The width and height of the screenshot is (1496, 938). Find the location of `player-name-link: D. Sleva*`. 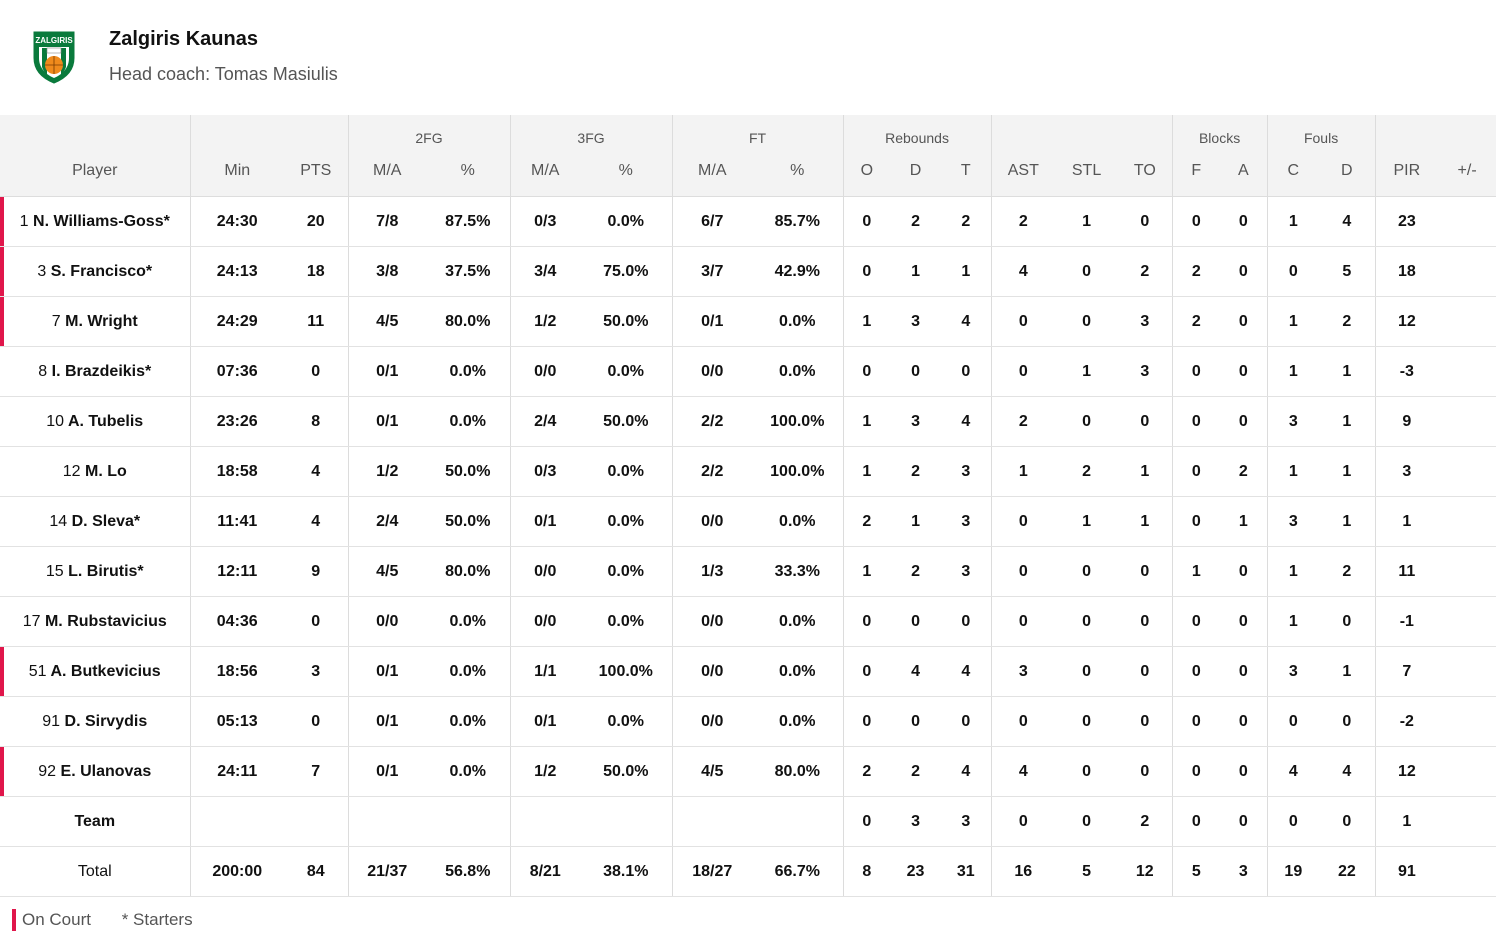

player-name-link: D. Sleva* is located at coordinates (106, 521).